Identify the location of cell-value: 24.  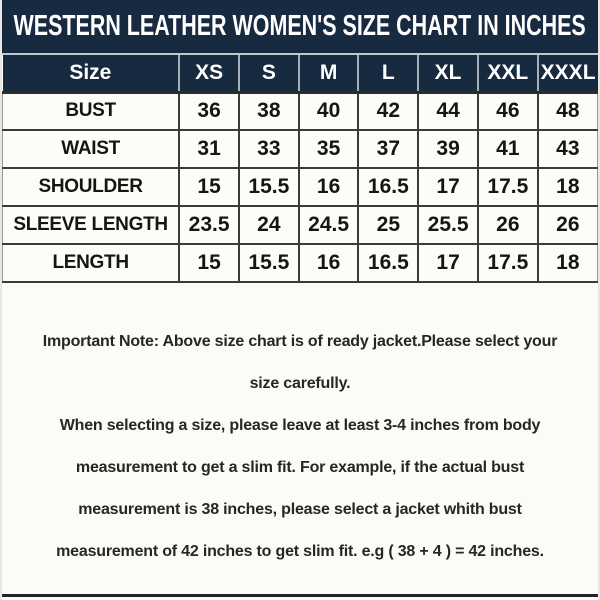
(268, 225).